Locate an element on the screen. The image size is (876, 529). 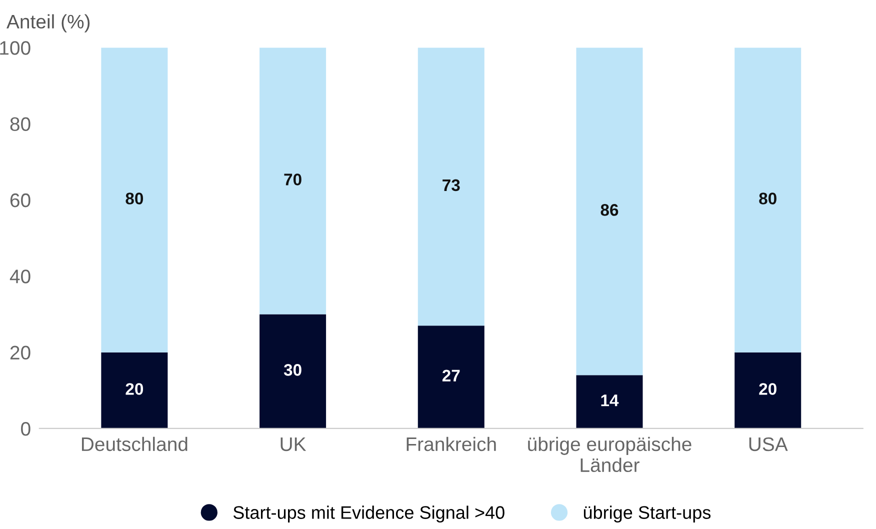
y-tick-label: 20 is located at coordinates (20, 353).